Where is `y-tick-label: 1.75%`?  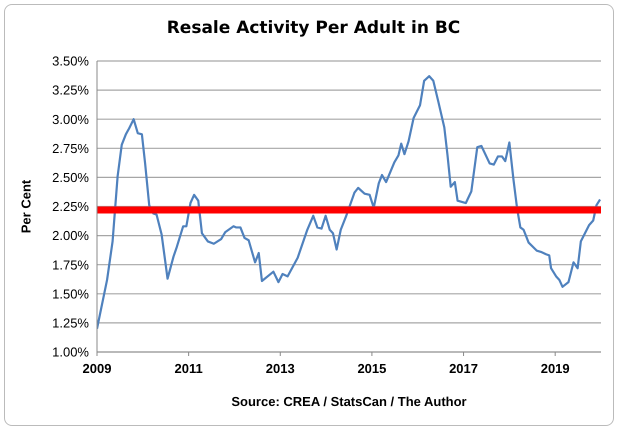 y-tick-label: 1.75% is located at coordinates (71, 264).